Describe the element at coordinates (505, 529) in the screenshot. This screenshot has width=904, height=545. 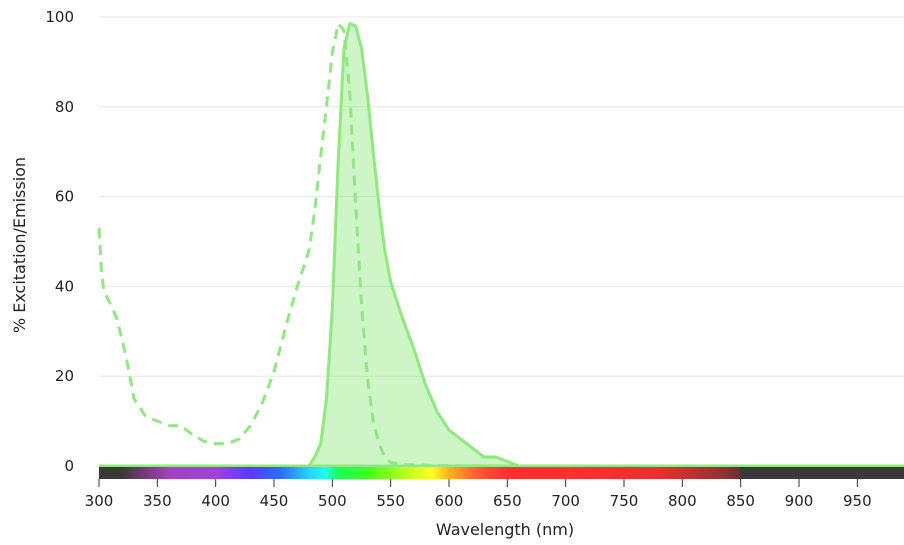
I see `x-axis-title: Wavelength (nm)` at that location.